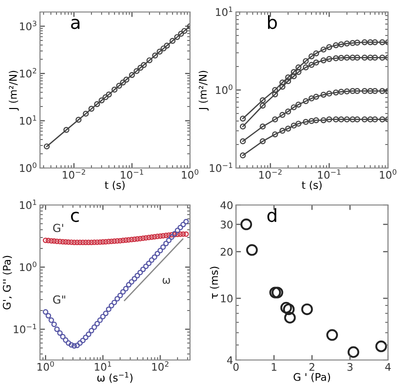 Image resolution: width=400 pixels, height=392 pixels. Describe the element at coordinates (28, 73) in the screenshot. I see `y-tick-label: 10$^{2}$` at that location.